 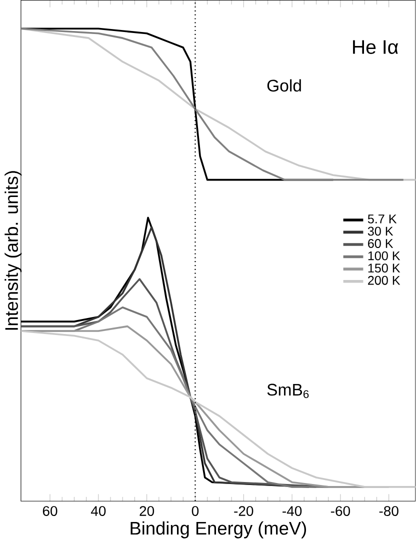 I want to click on x-tick-label: 40, so click(x=98, y=511).